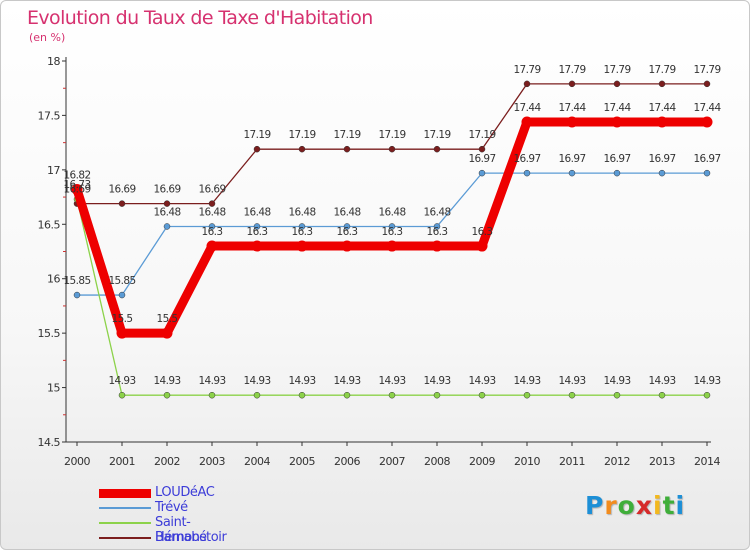 The image size is (750, 550). I want to click on logo-letter: x, so click(644, 505).